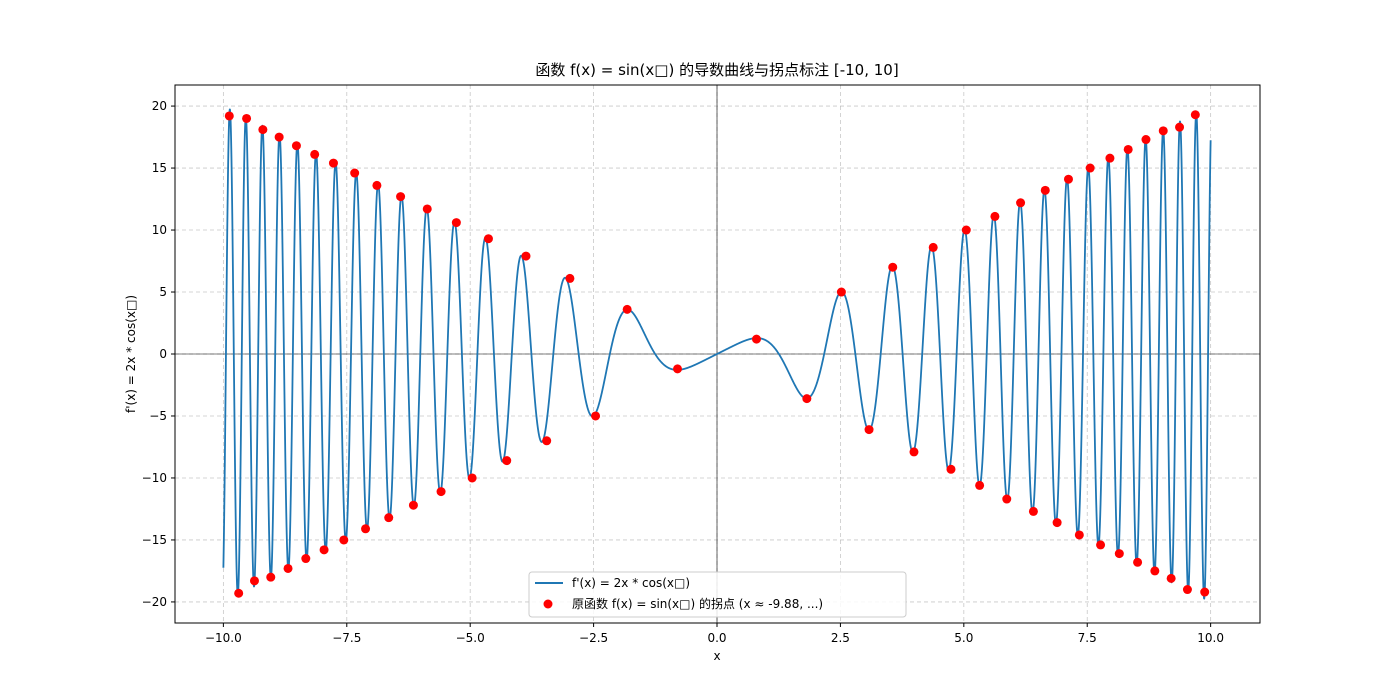 Image resolution: width=1400 pixels, height=700 pixels. What do you see at coordinates (1210, 638) in the screenshot?
I see `x-tick-label: 10.0` at bounding box center [1210, 638].